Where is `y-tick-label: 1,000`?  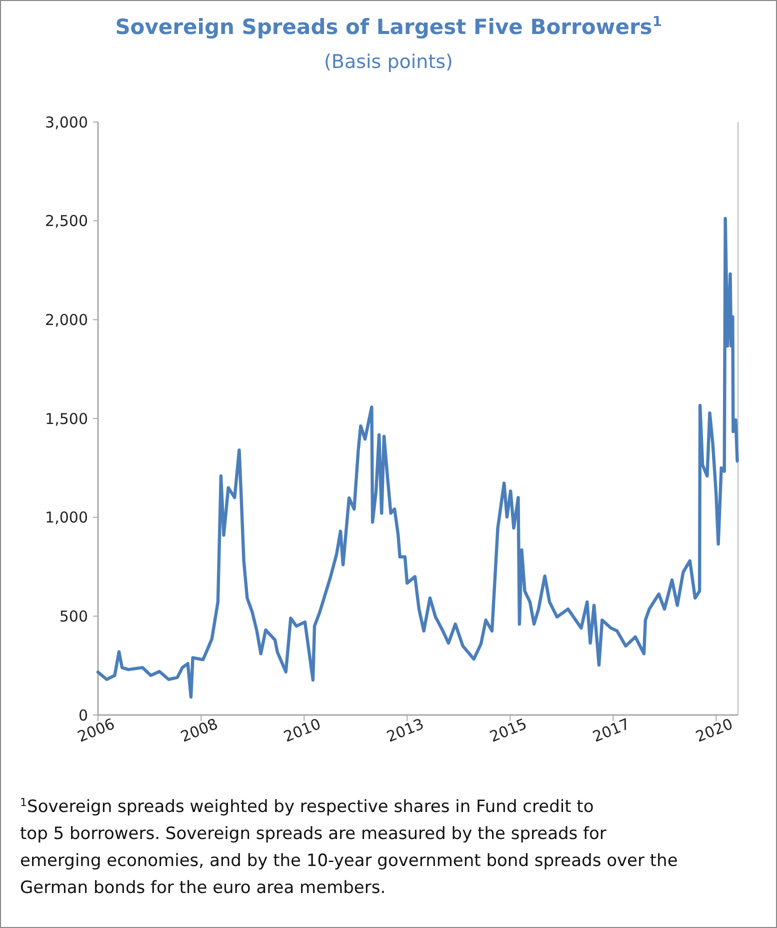 y-tick-label: 1,000 is located at coordinates (66, 517).